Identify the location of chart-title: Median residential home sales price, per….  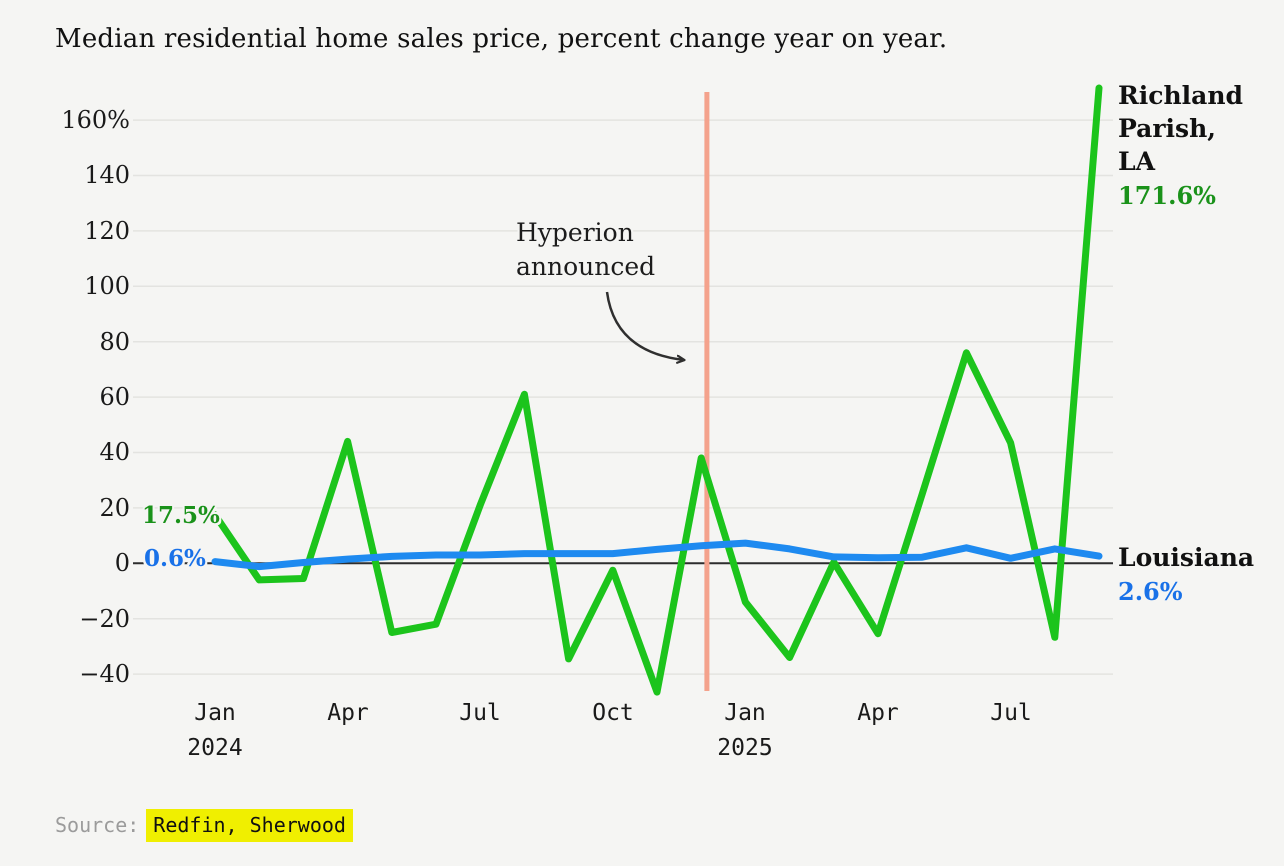
(501, 39).